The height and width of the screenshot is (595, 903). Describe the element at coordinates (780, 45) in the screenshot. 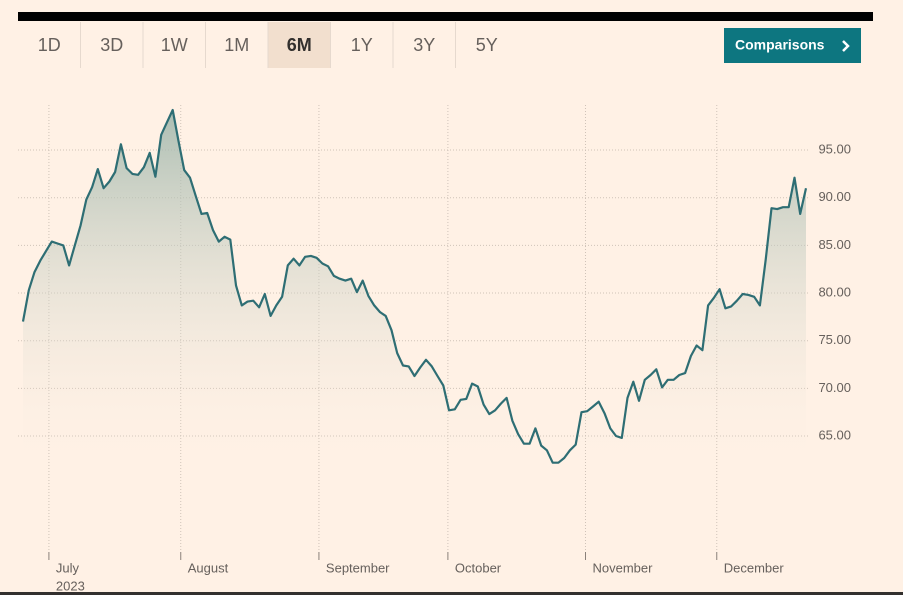

I see `button-label: Comparisons` at that location.